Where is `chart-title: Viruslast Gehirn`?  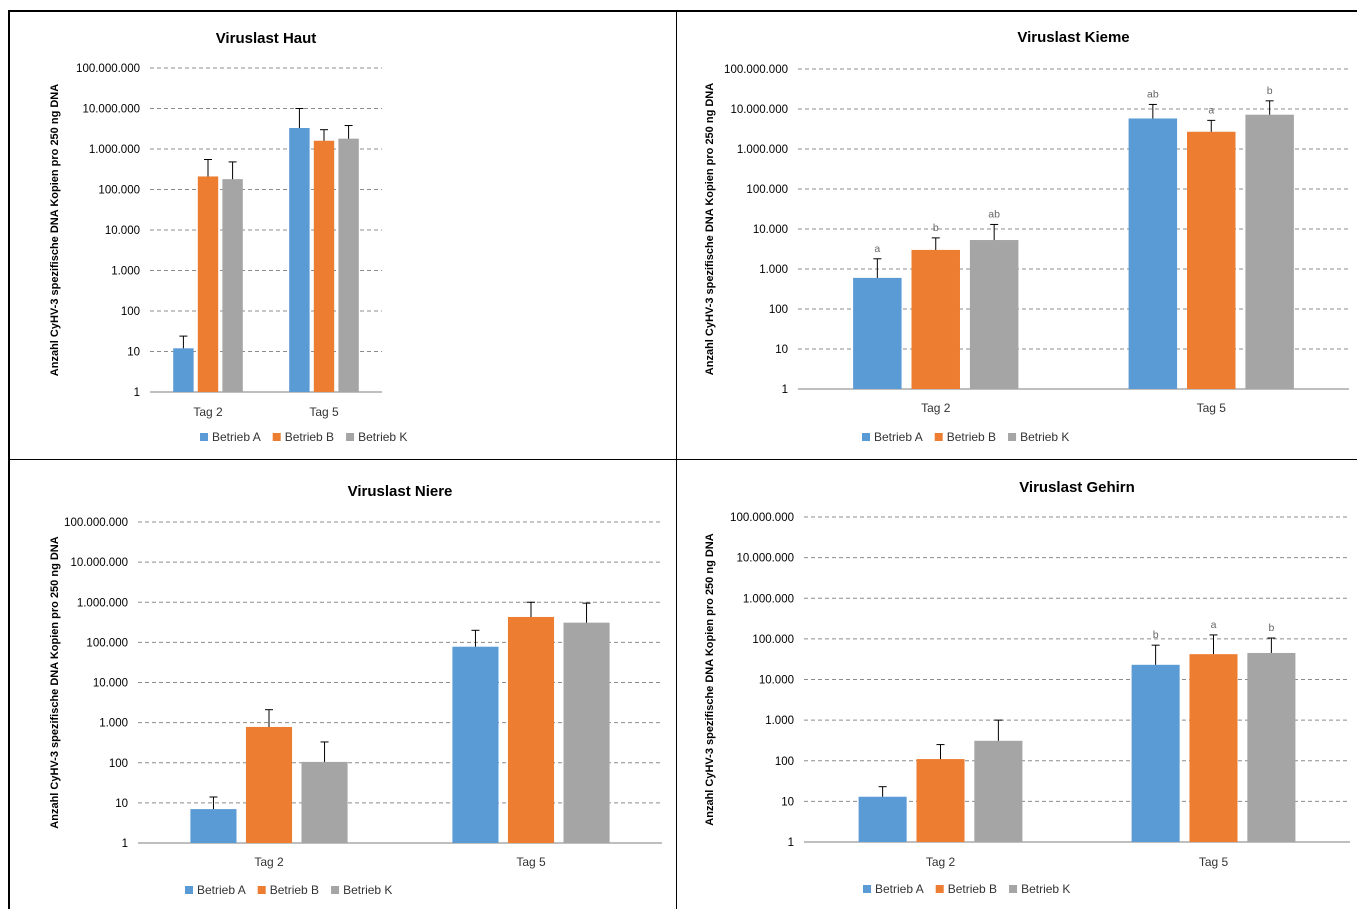 chart-title: Viruslast Gehirn is located at coordinates (1077, 487).